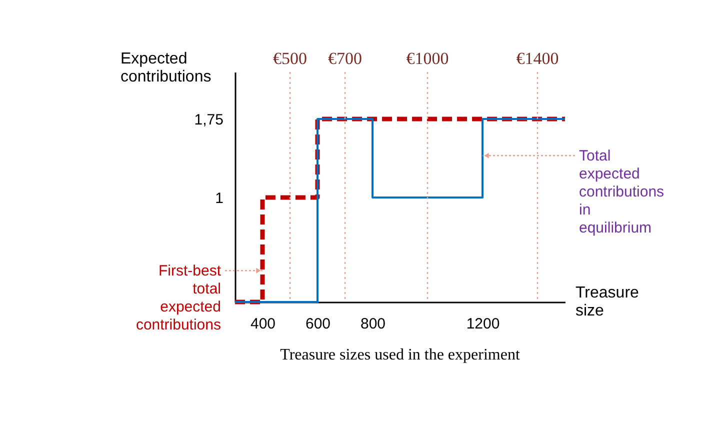 The width and height of the screenshot is (722, 424). What do you see at coordinates (318, 324) in the screenshot?
I see `x-tick-label: 600` at bounding box center [318, 324].